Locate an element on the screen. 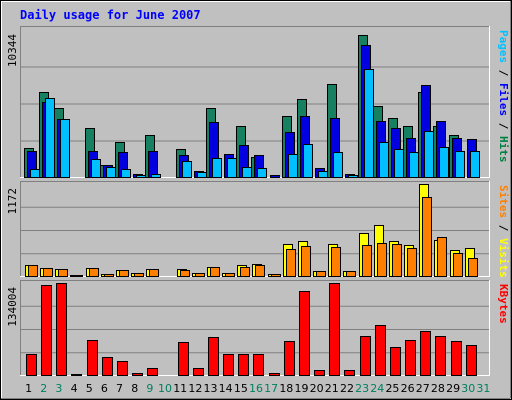  legend-entry-0: Pages is located at coordinates (503, 46).